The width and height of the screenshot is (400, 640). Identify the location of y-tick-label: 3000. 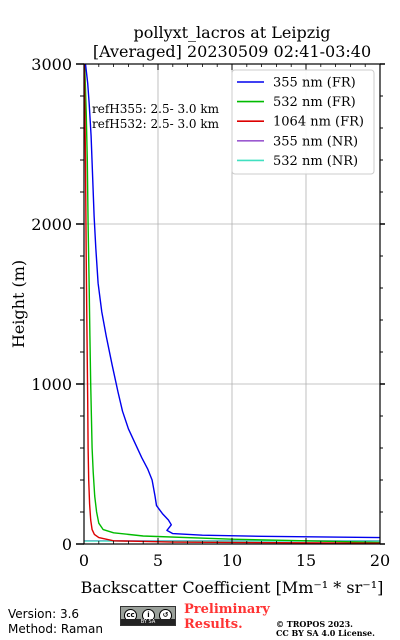
(51, 64).